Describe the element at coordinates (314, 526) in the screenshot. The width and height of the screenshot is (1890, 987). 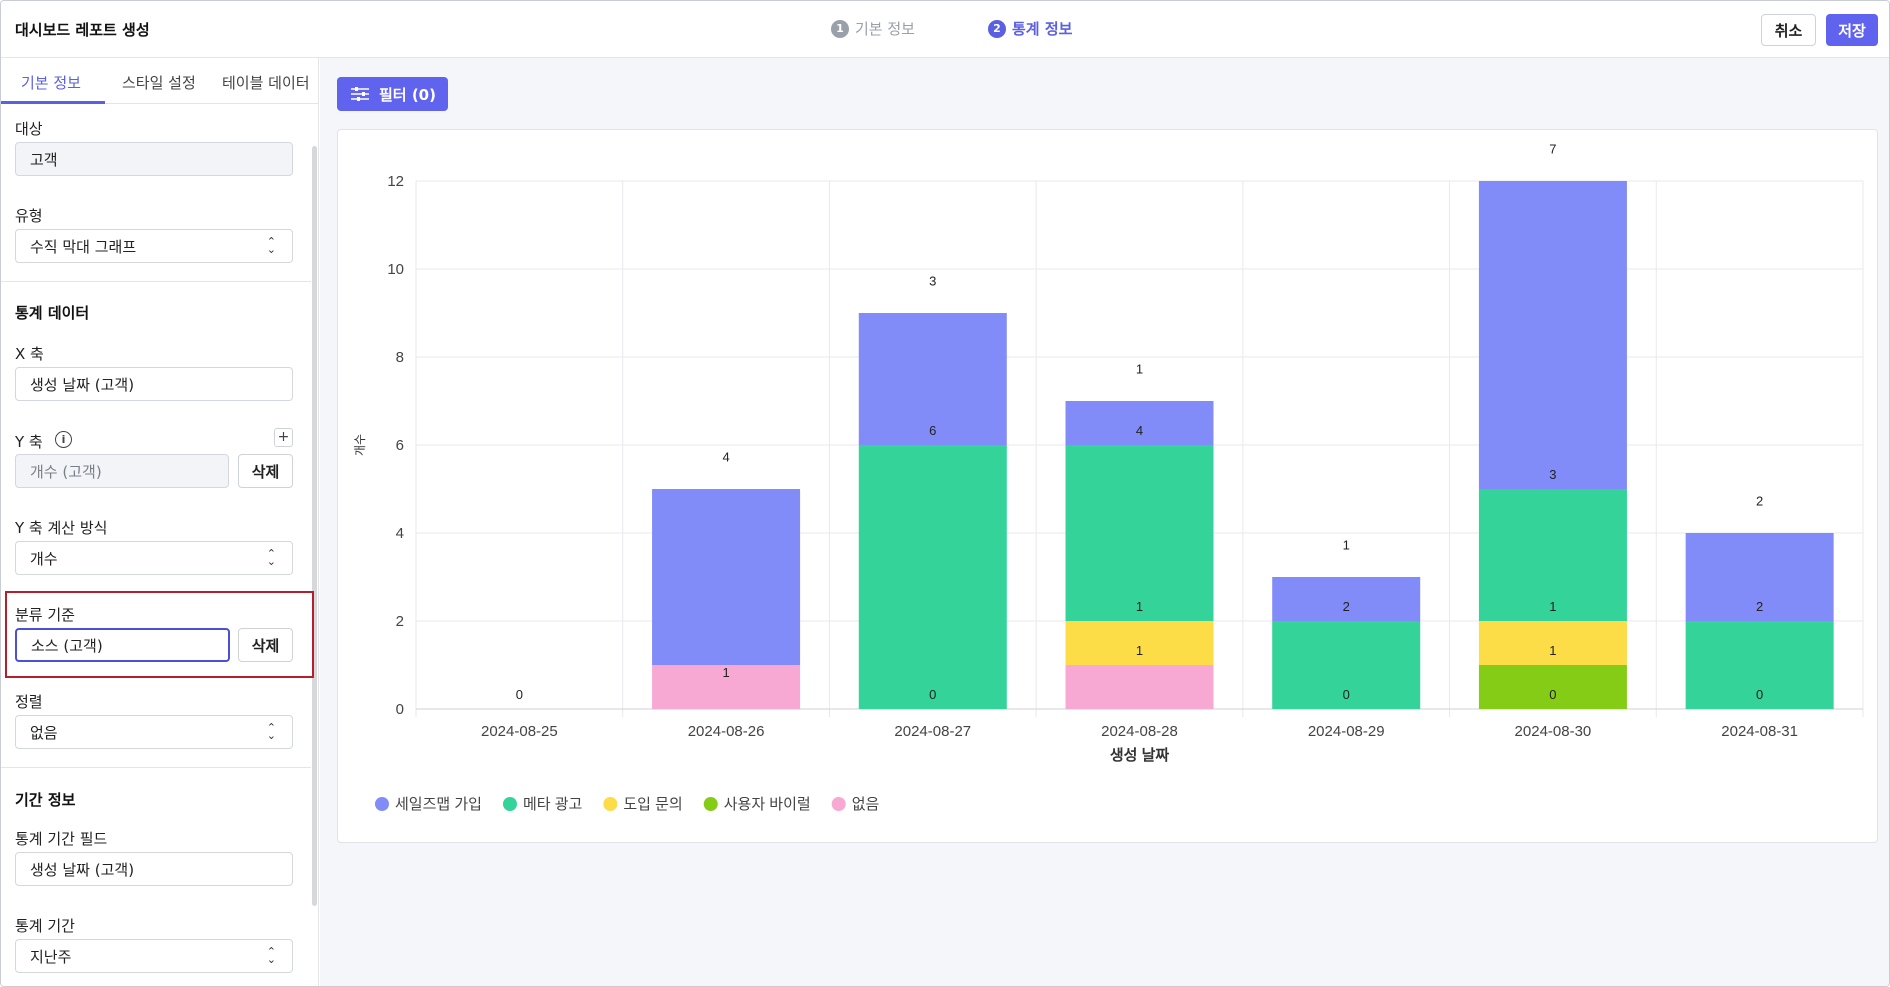
I see `sidebar-scrollbar` at that location.